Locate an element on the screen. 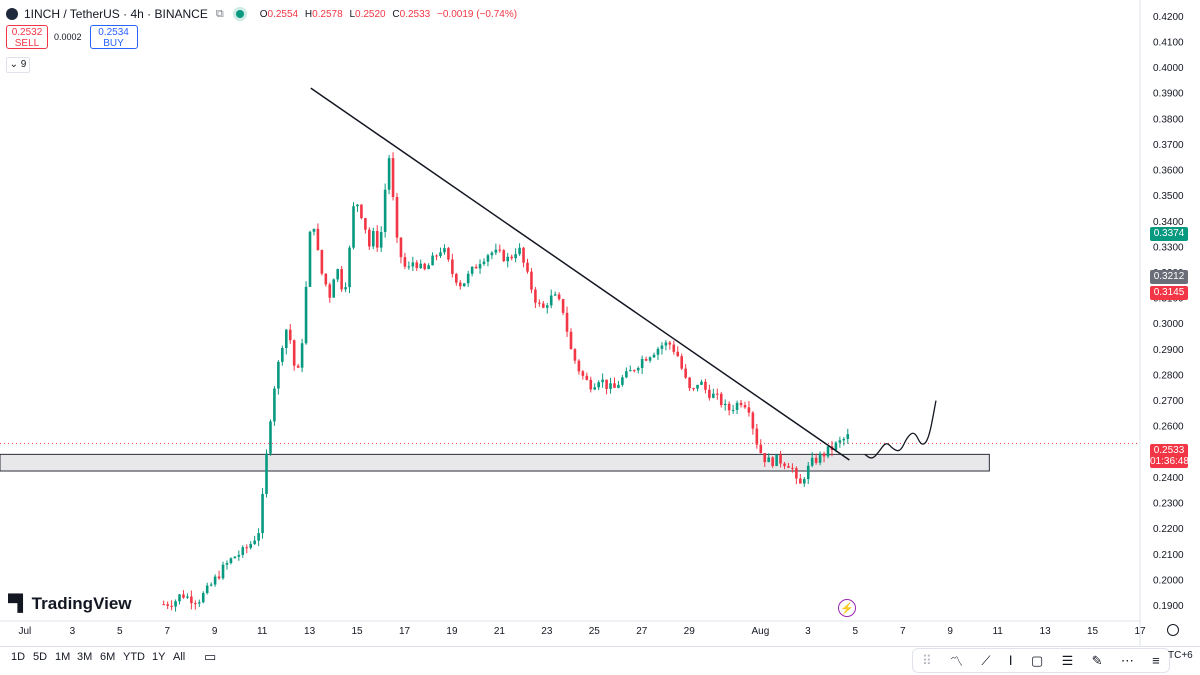 The height and width of the screenshot is (675, 1200). timeframe-ytd: YTD is located at coordinates (134, 657).